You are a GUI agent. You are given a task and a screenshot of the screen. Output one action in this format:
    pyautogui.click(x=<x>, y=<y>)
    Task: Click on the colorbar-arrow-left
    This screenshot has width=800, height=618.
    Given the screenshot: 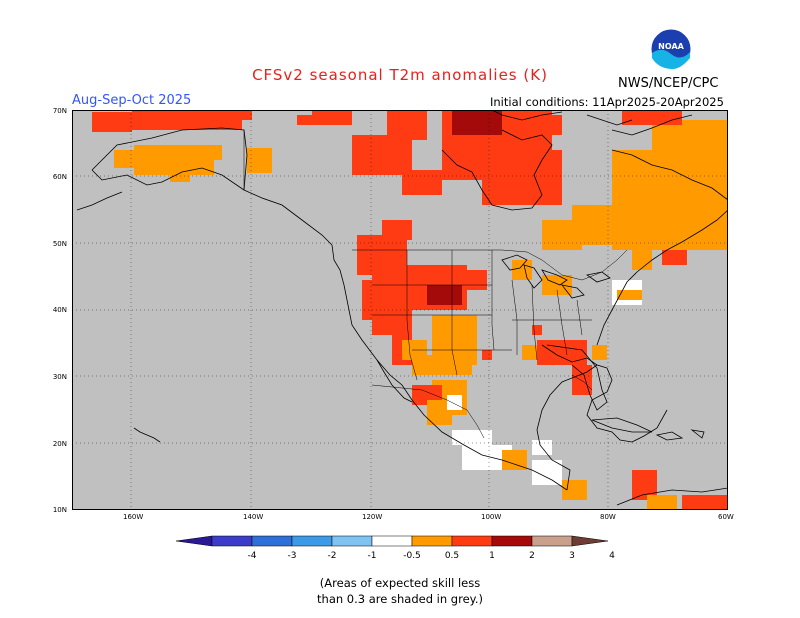 What is the action you would take?
    pyautogui.click(x=194, y=541)
    